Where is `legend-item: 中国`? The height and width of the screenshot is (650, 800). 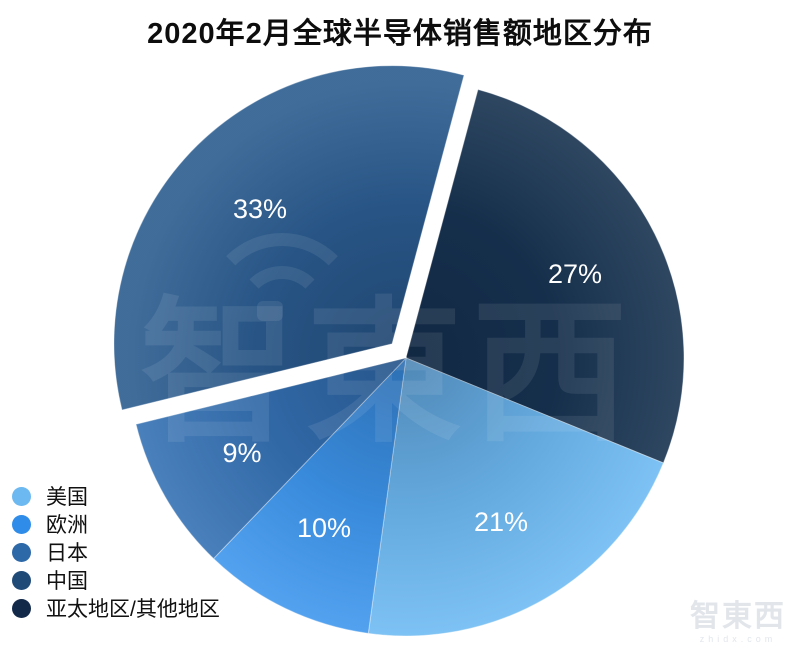
legend-item: 中国 is located at coordinates (116, 580).